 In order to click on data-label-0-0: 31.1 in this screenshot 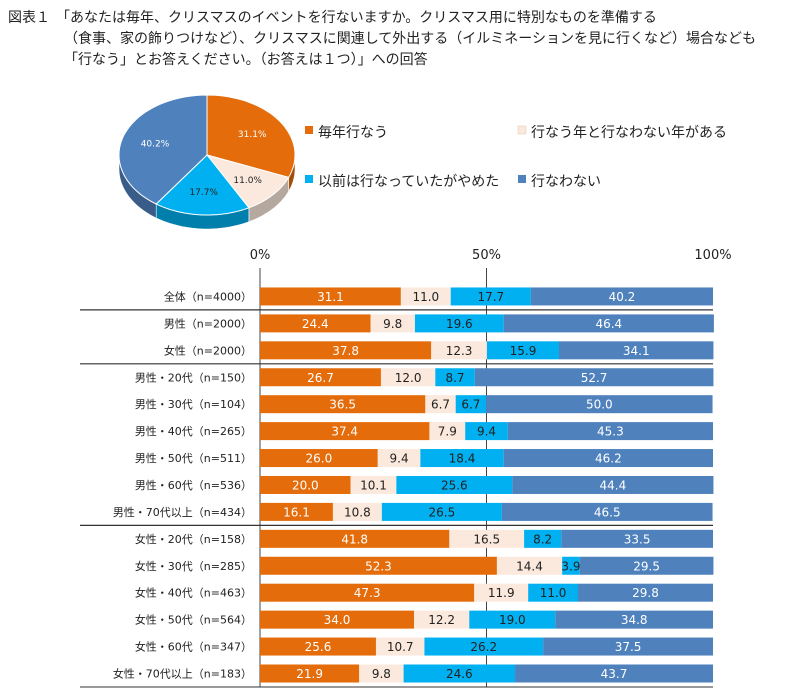, I will do `click(330, 297)`.